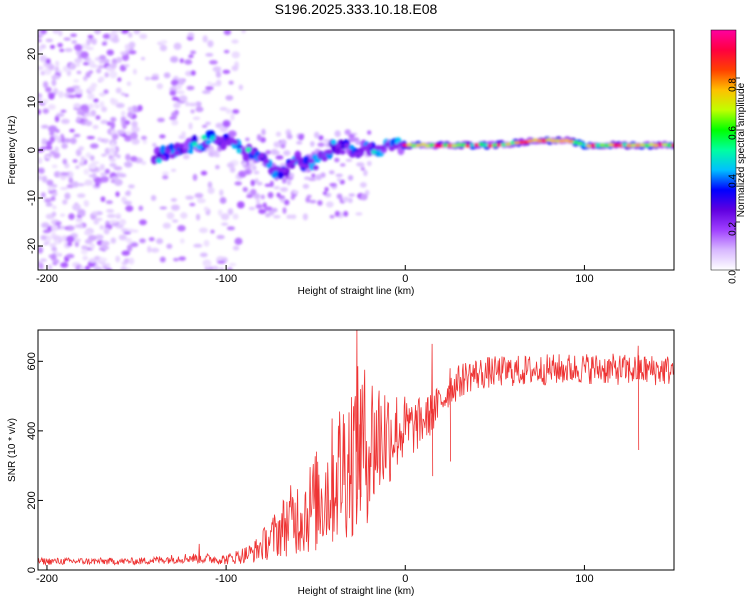  I want to click on colorbar-ticks: 0.0 0.2 0.4 0.6 0.8, so click(734, 181).